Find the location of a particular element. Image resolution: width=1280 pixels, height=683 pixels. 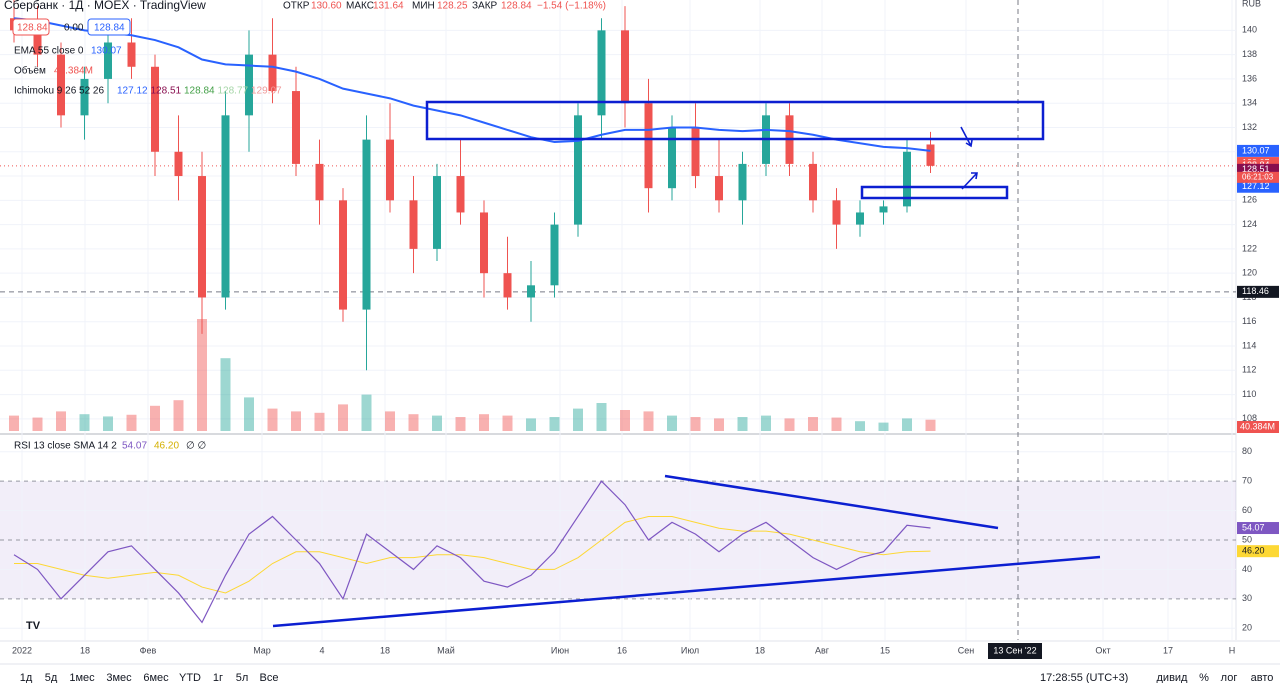

time-tick-label: Авг is located at coordinates (822, 650).